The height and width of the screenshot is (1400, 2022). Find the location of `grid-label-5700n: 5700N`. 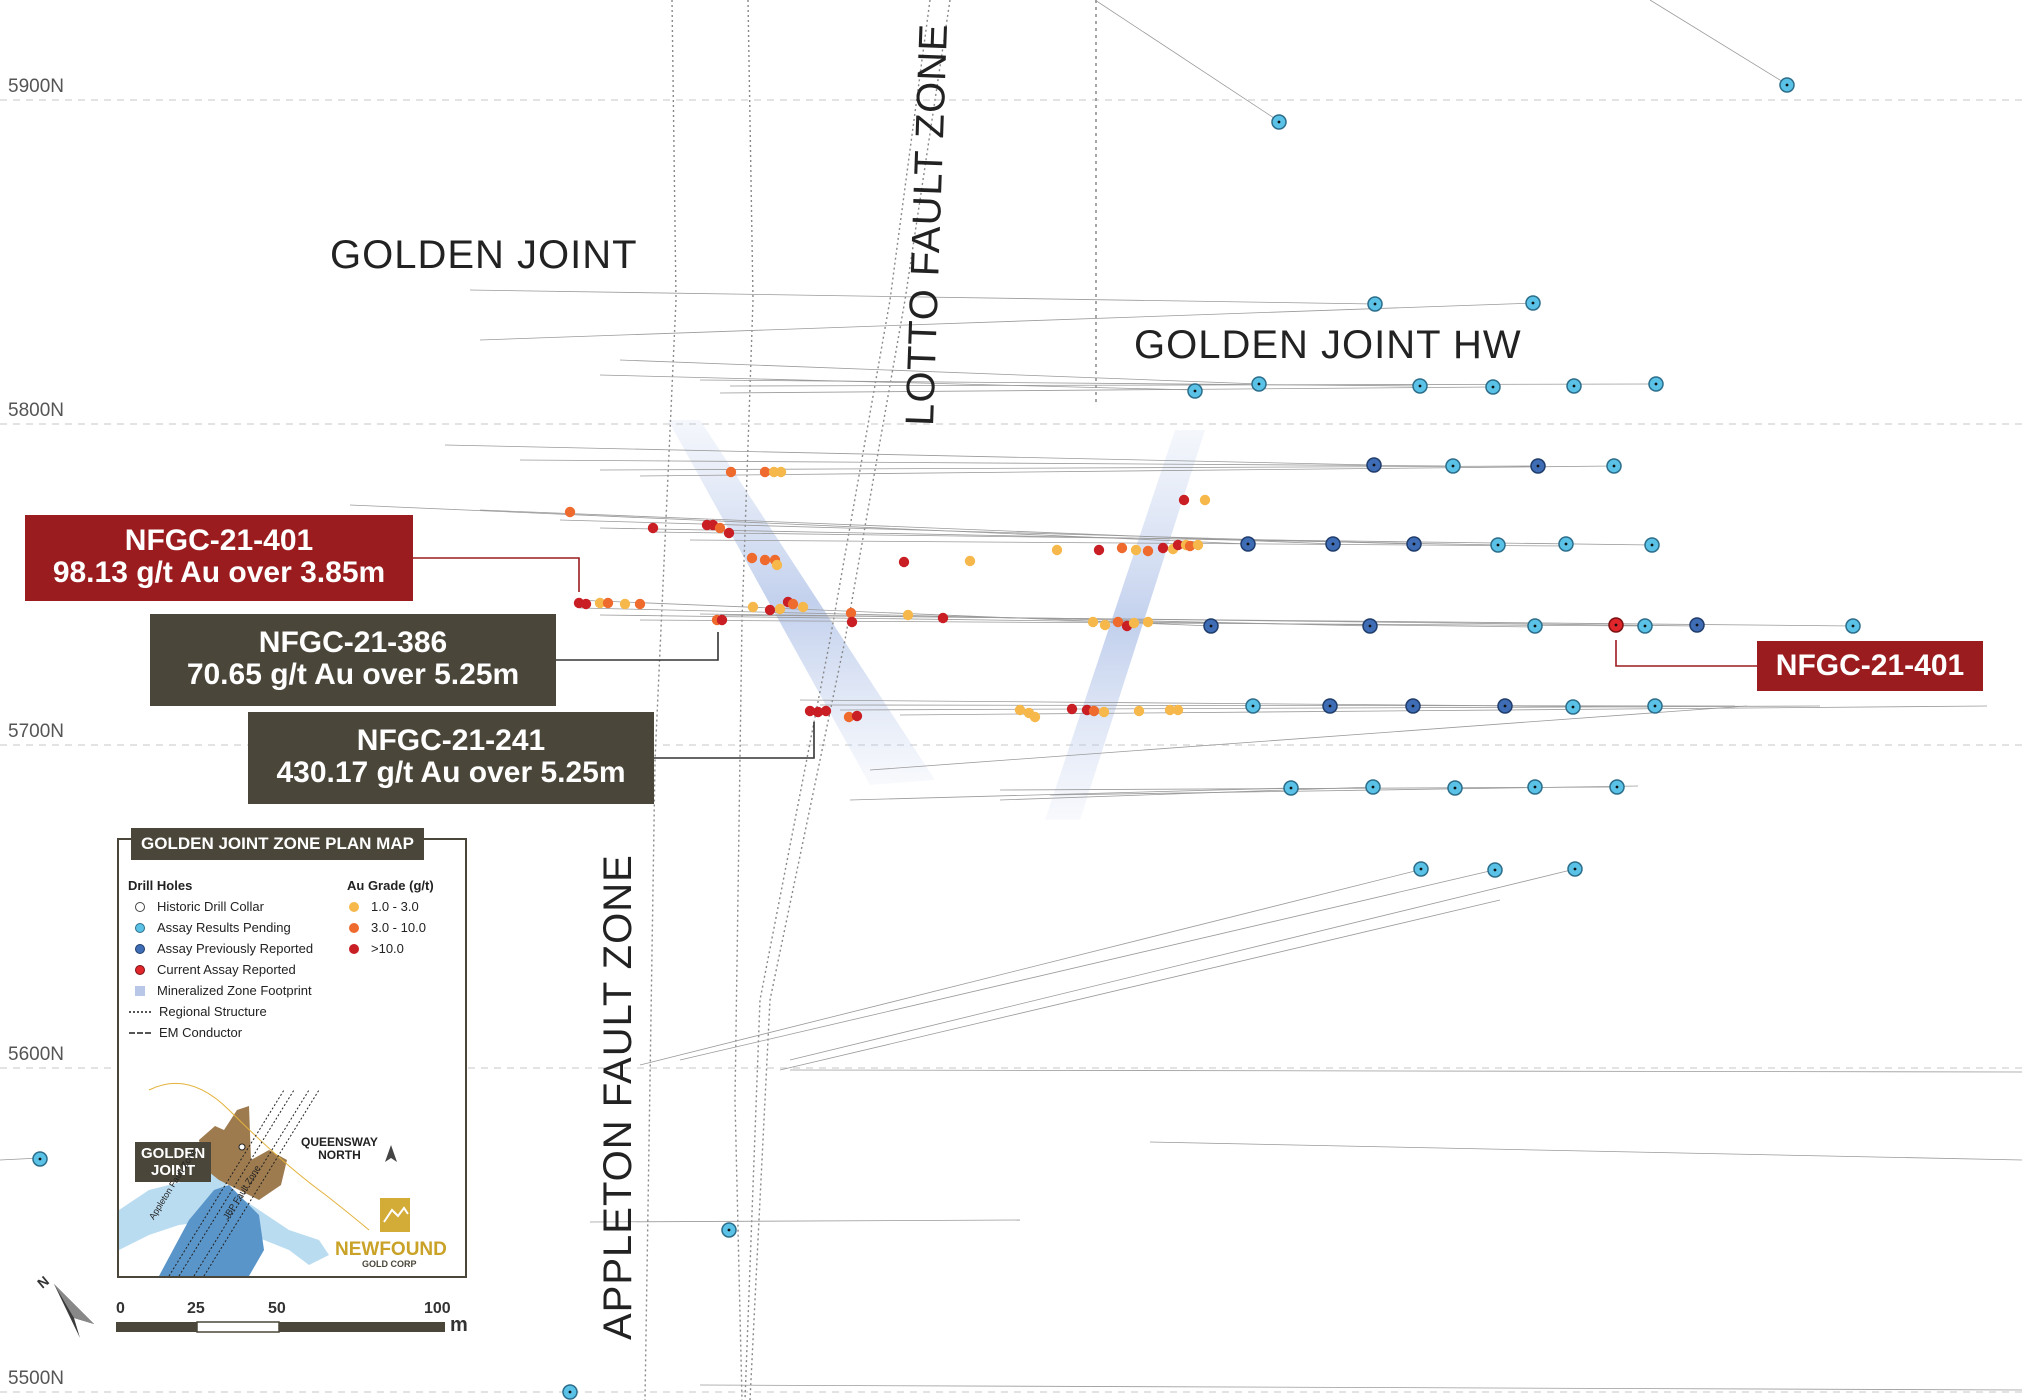

grid-label-5700n: 5700N is located at coordinates (36, 731).